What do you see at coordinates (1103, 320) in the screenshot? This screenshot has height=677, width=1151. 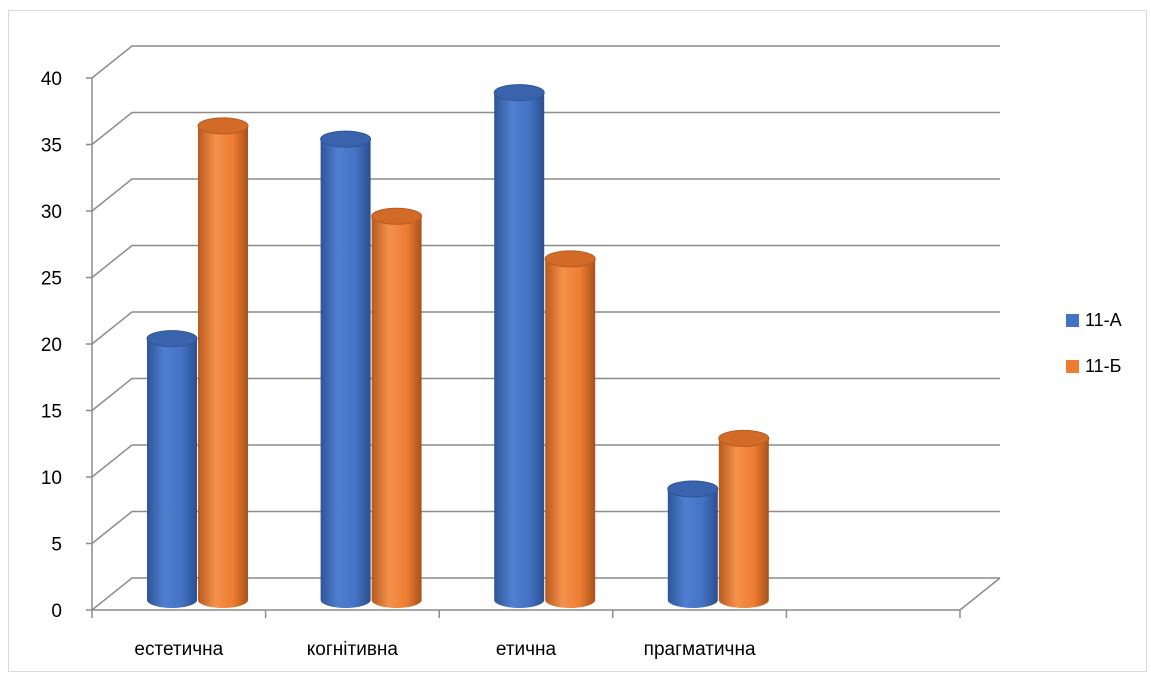 I see `legend-label: 11-А` at bounding box center [1103, 320].